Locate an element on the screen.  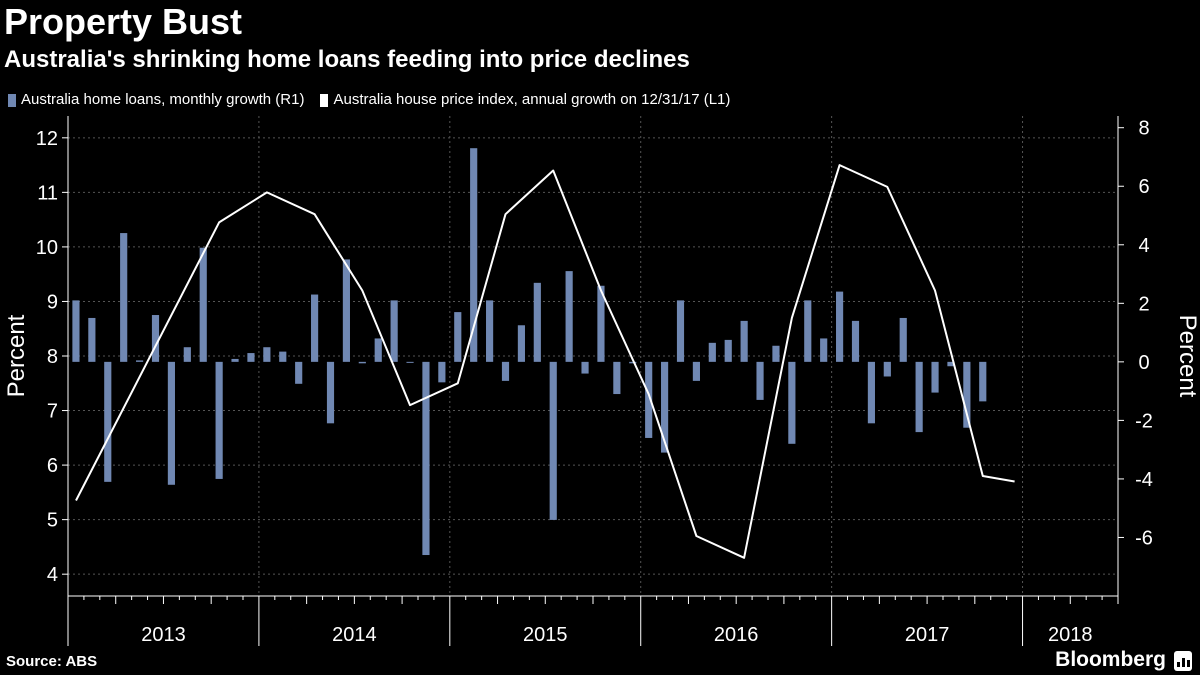
left-axis-title: Percent is located at coordinates (16, 355).